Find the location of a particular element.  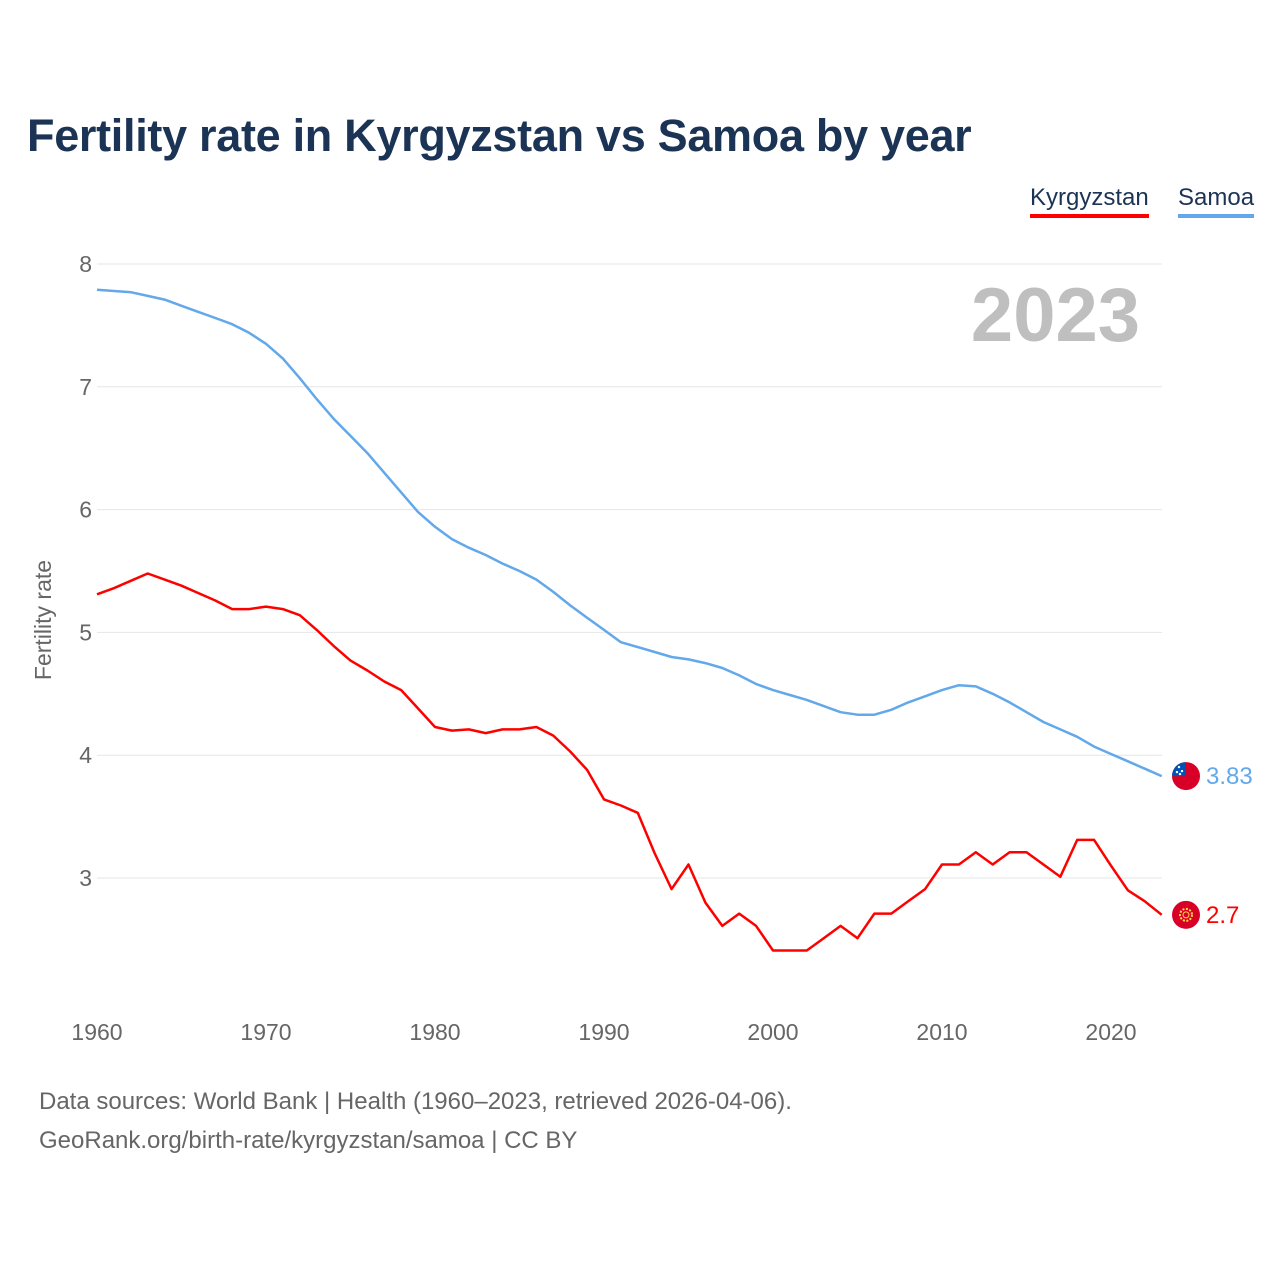

flag-canton is located at coordinates (1179, 769).